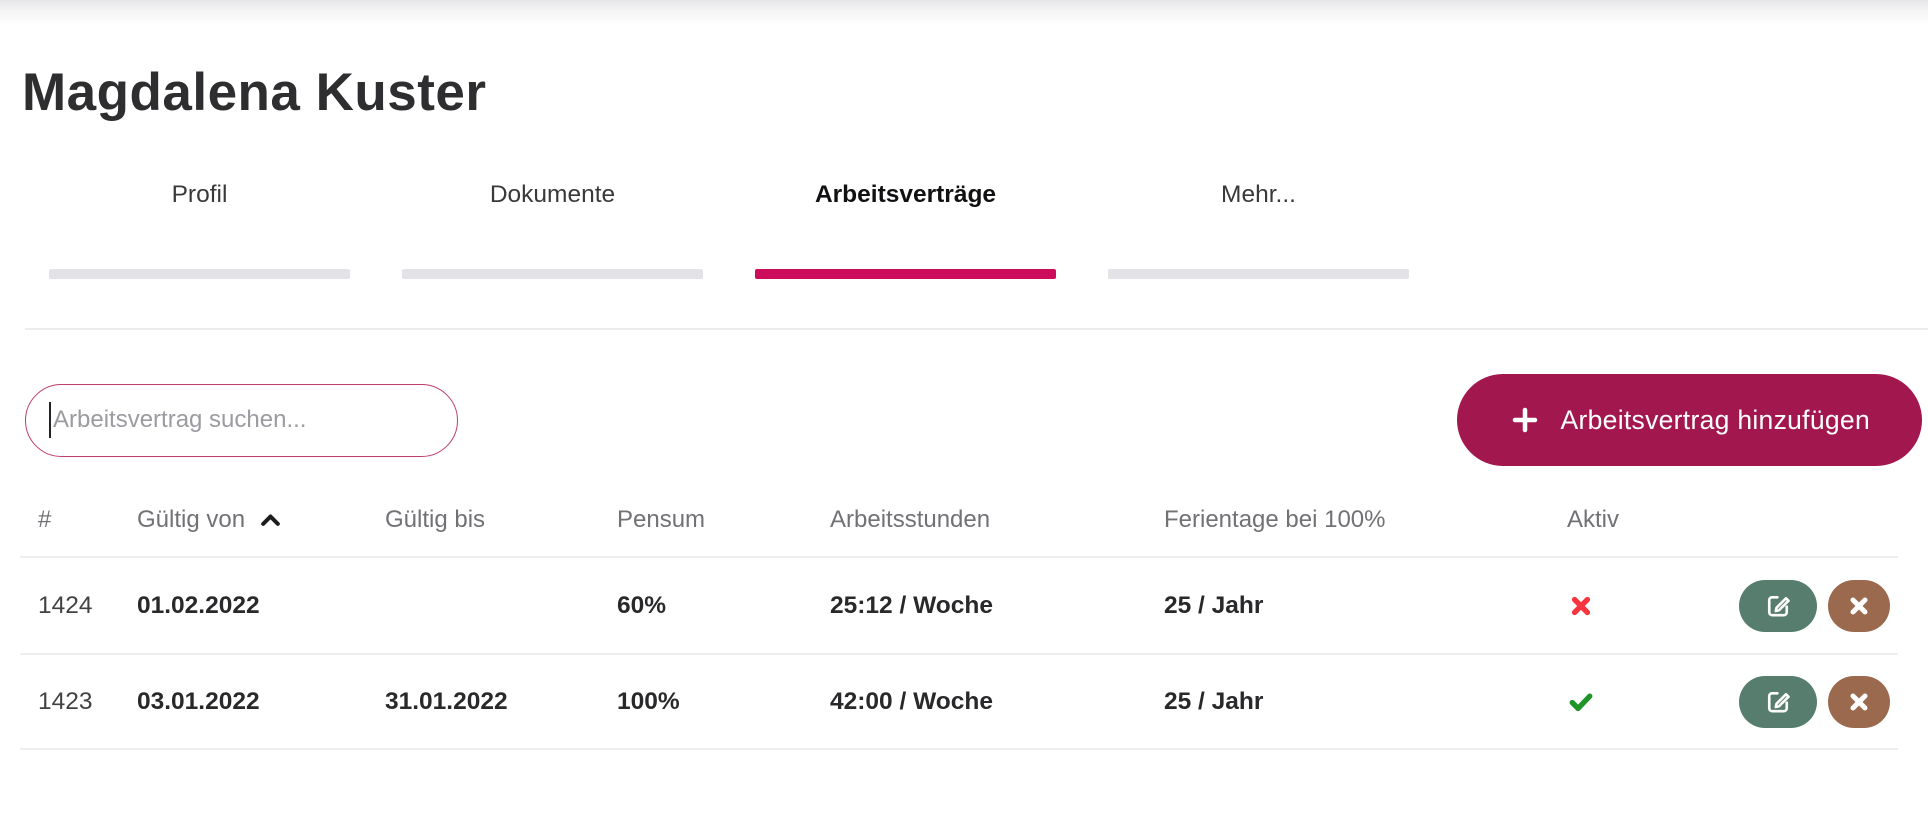  I want to click on chevron-up-icon, so click(270, 520).